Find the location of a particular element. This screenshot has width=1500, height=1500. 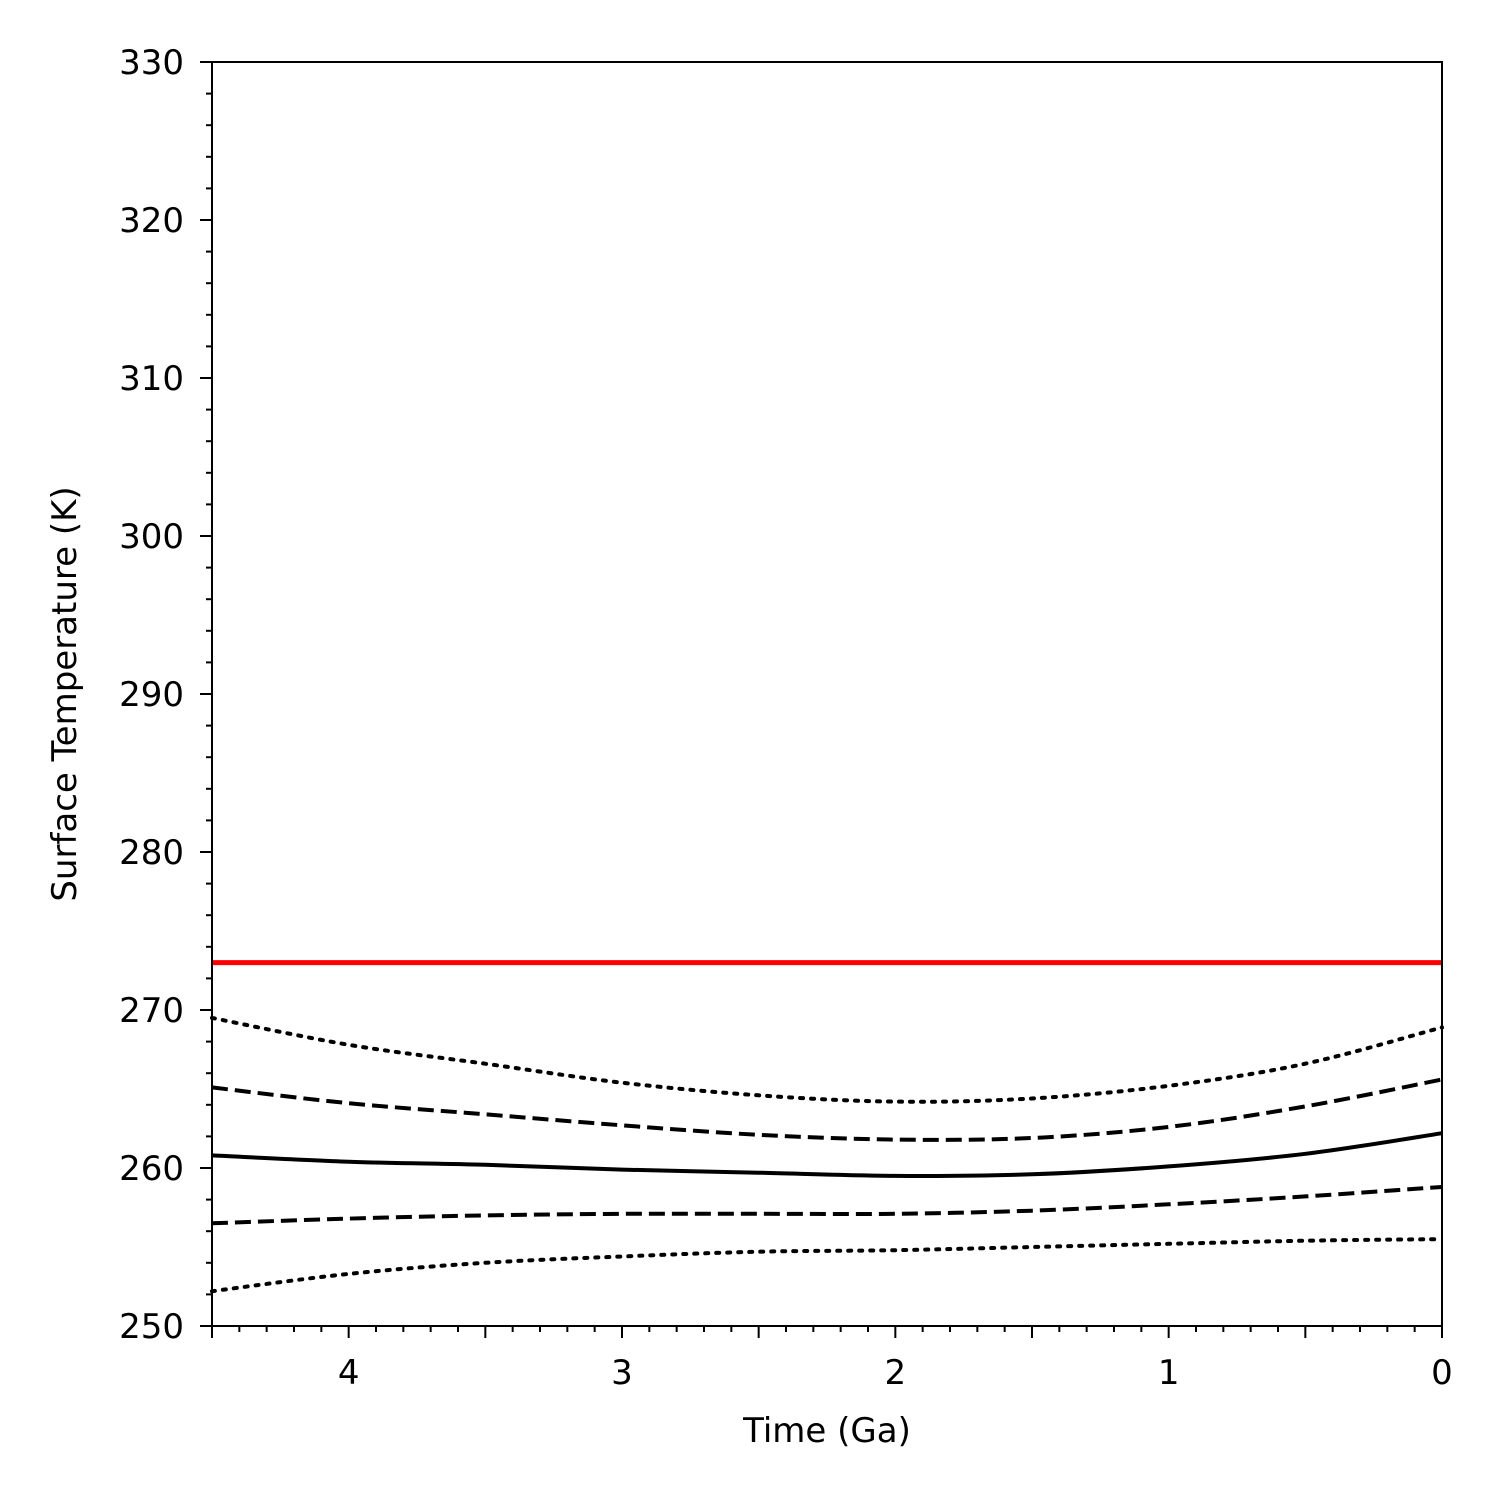

y-tick-label: 320 is located at coordinates (151, 221).